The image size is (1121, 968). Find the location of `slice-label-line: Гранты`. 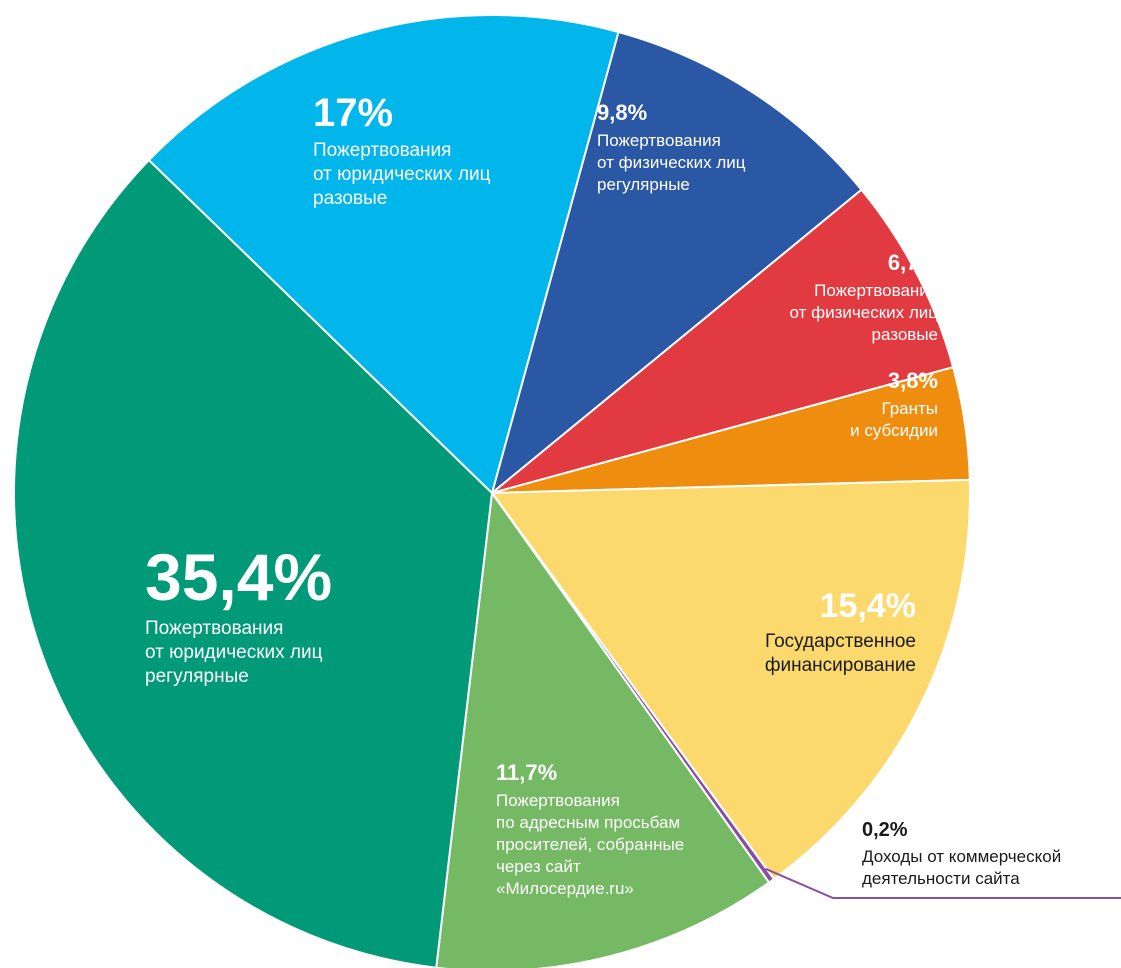

slice-label-line: Гранты is located at coordinates (909, 408).